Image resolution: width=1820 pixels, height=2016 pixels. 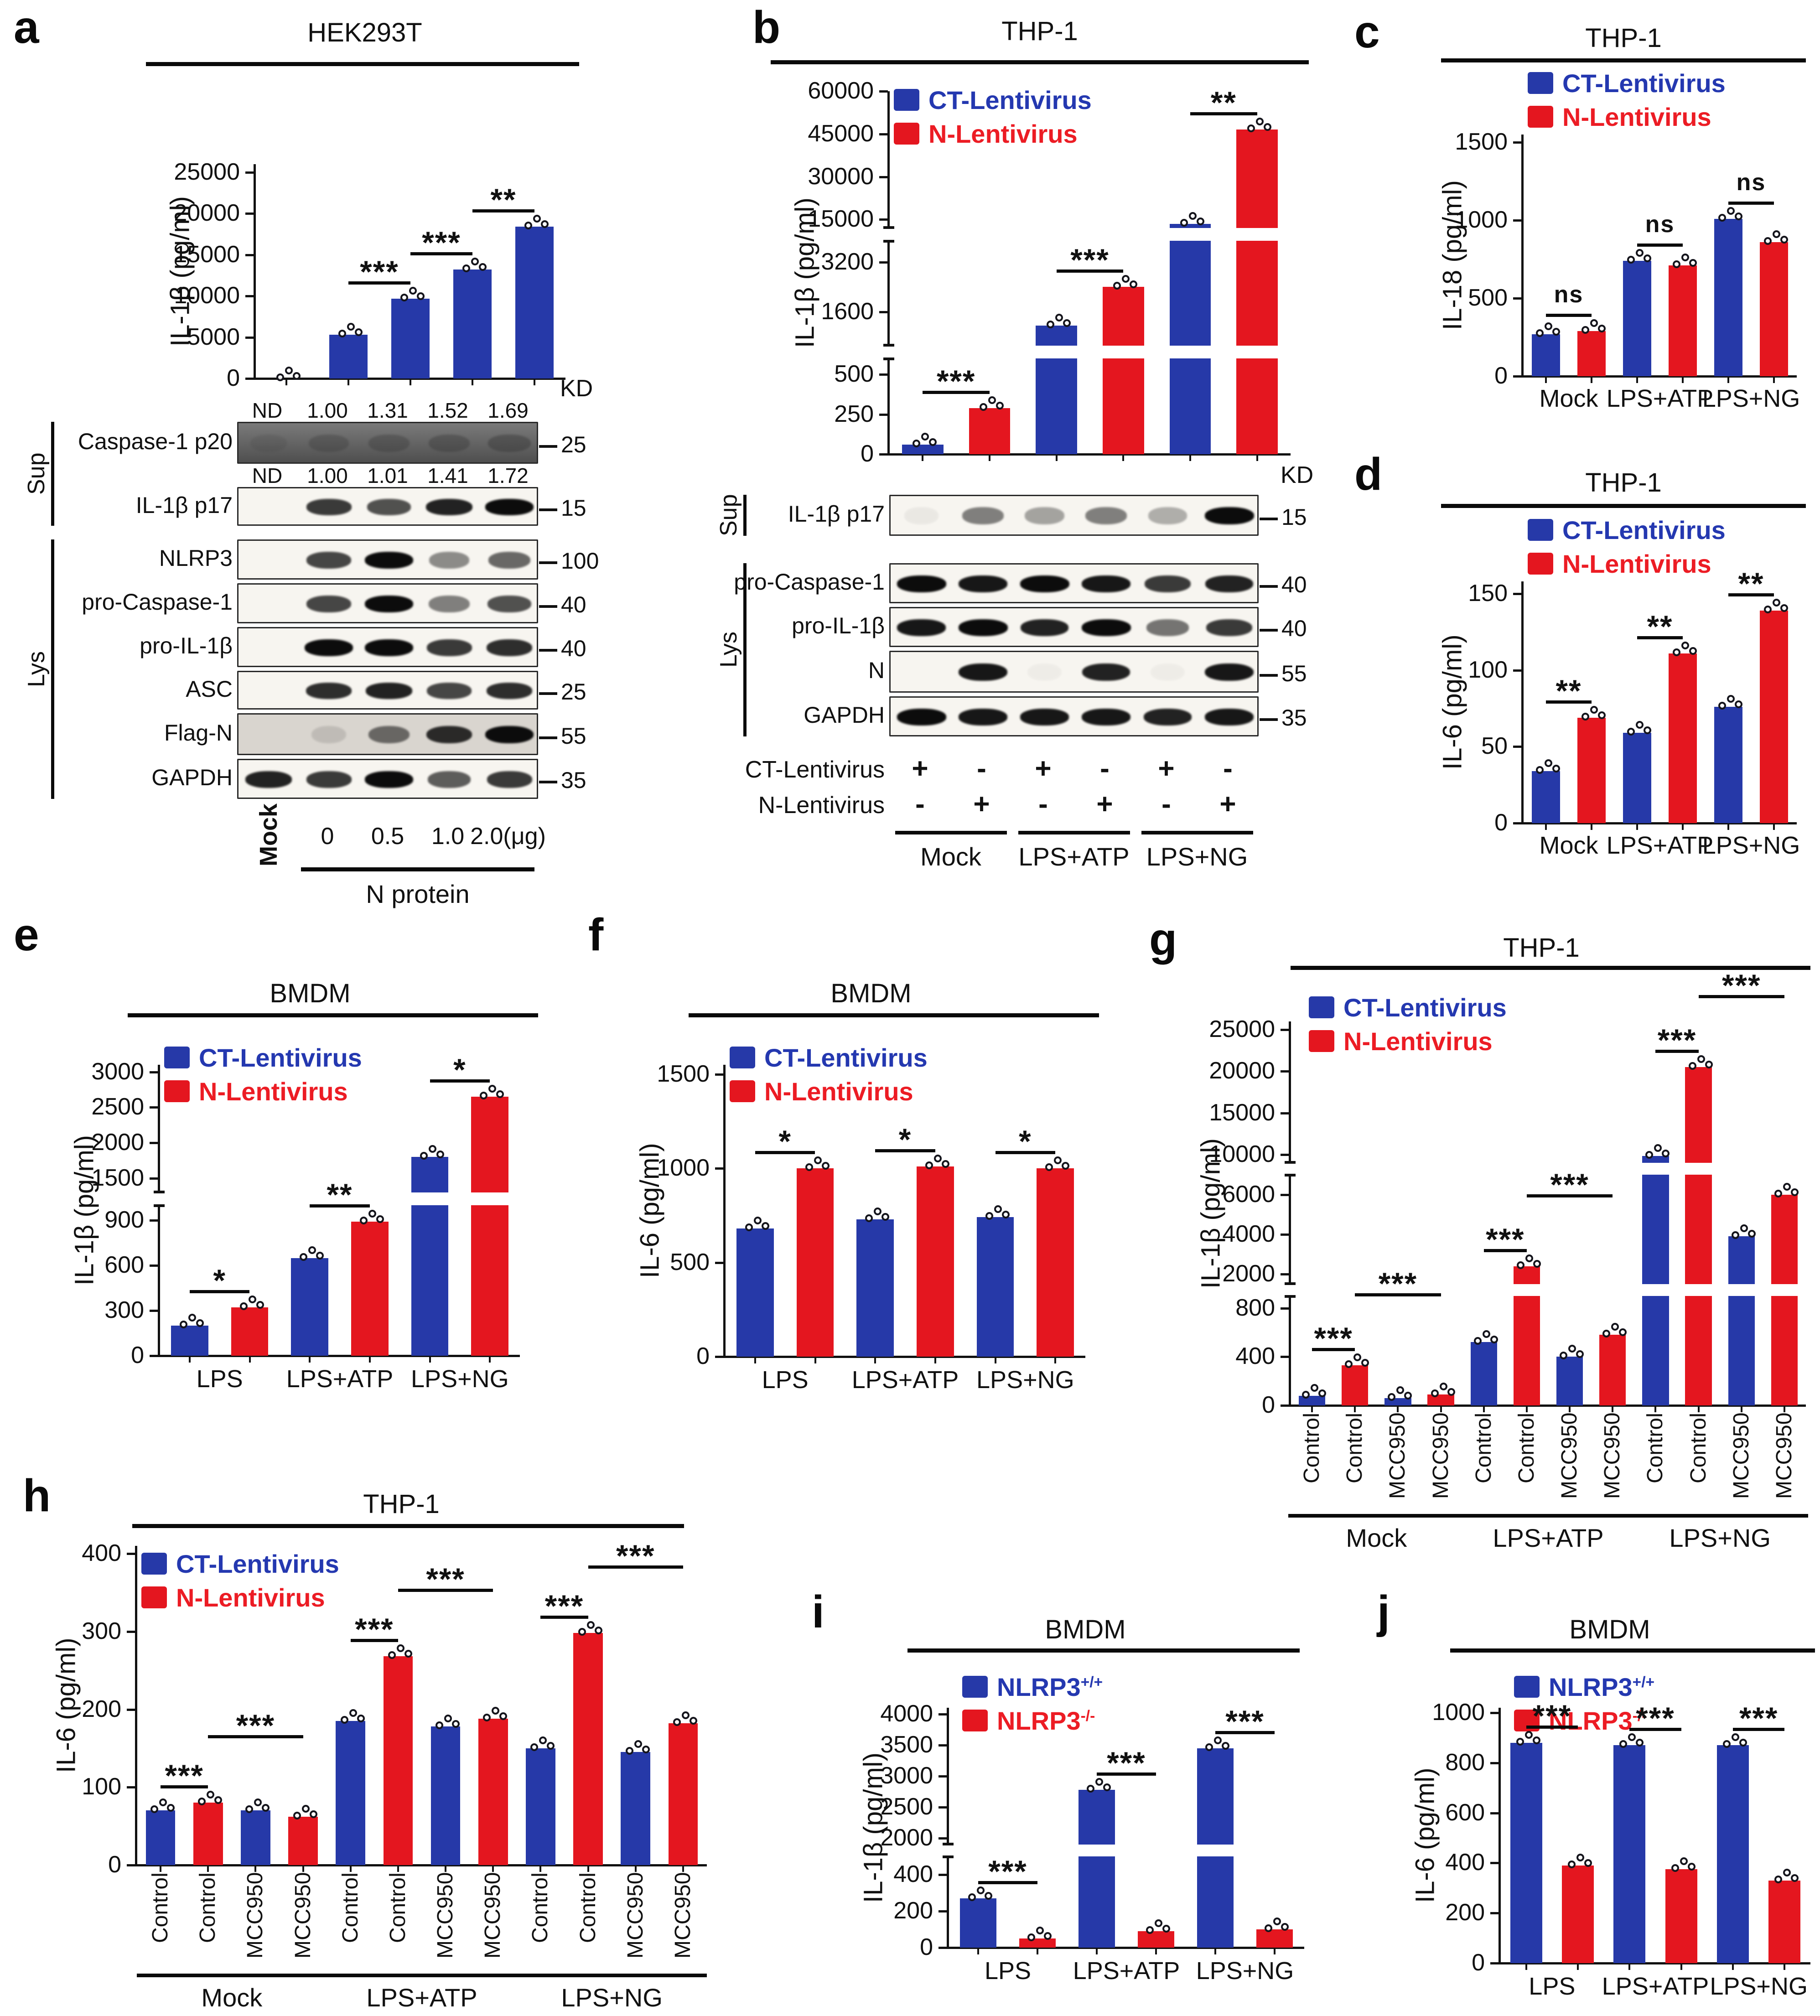 What do you see at coordinates (101, 1631) in the screenshot?
I see `y-tick-label: 300` at bounding box center [101, 1631].